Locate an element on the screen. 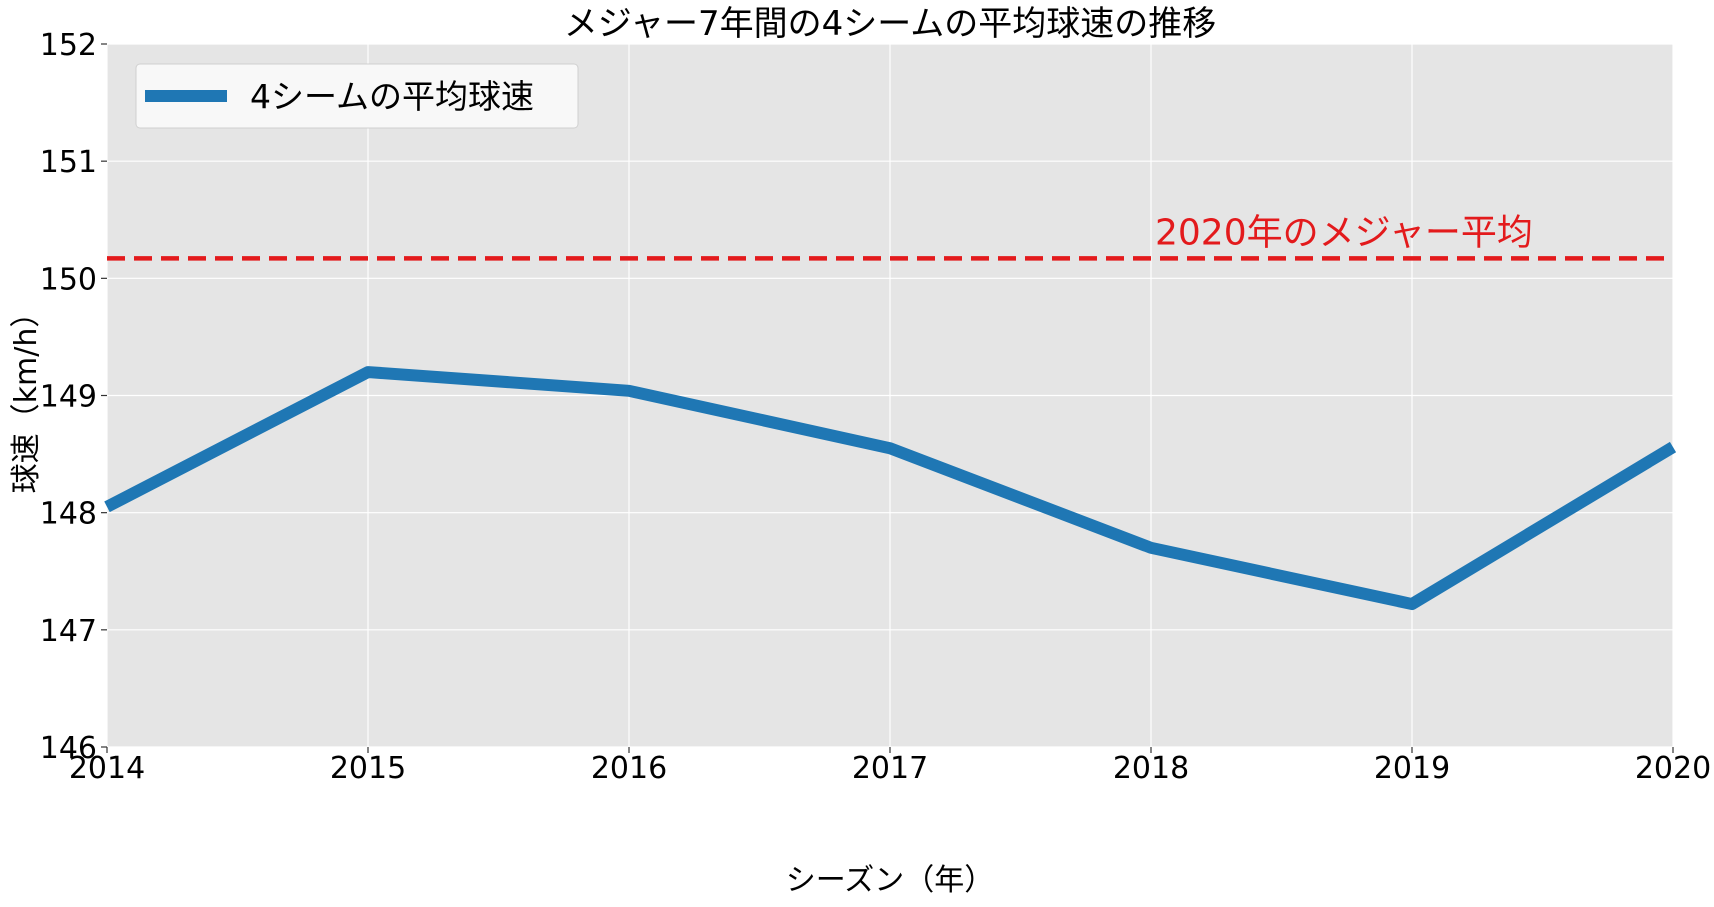 The image size is (1714, 907). y-tick-label: 150 is located at coordinates (68, 279).